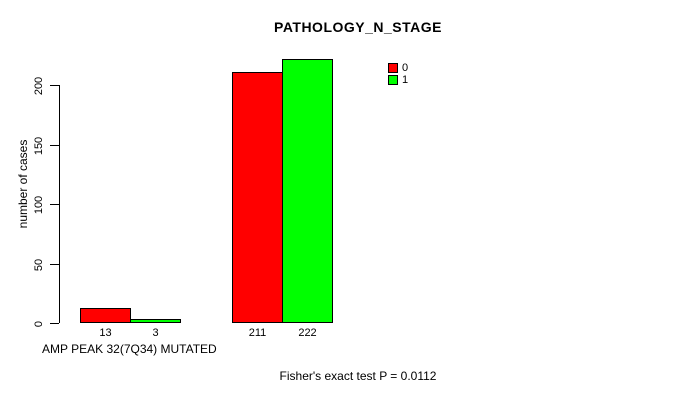  Describe the element at coordinates (358, 376) in the screenshot. I see `stat-annotation: Fisher's exact test P = 0.0112` at that location.